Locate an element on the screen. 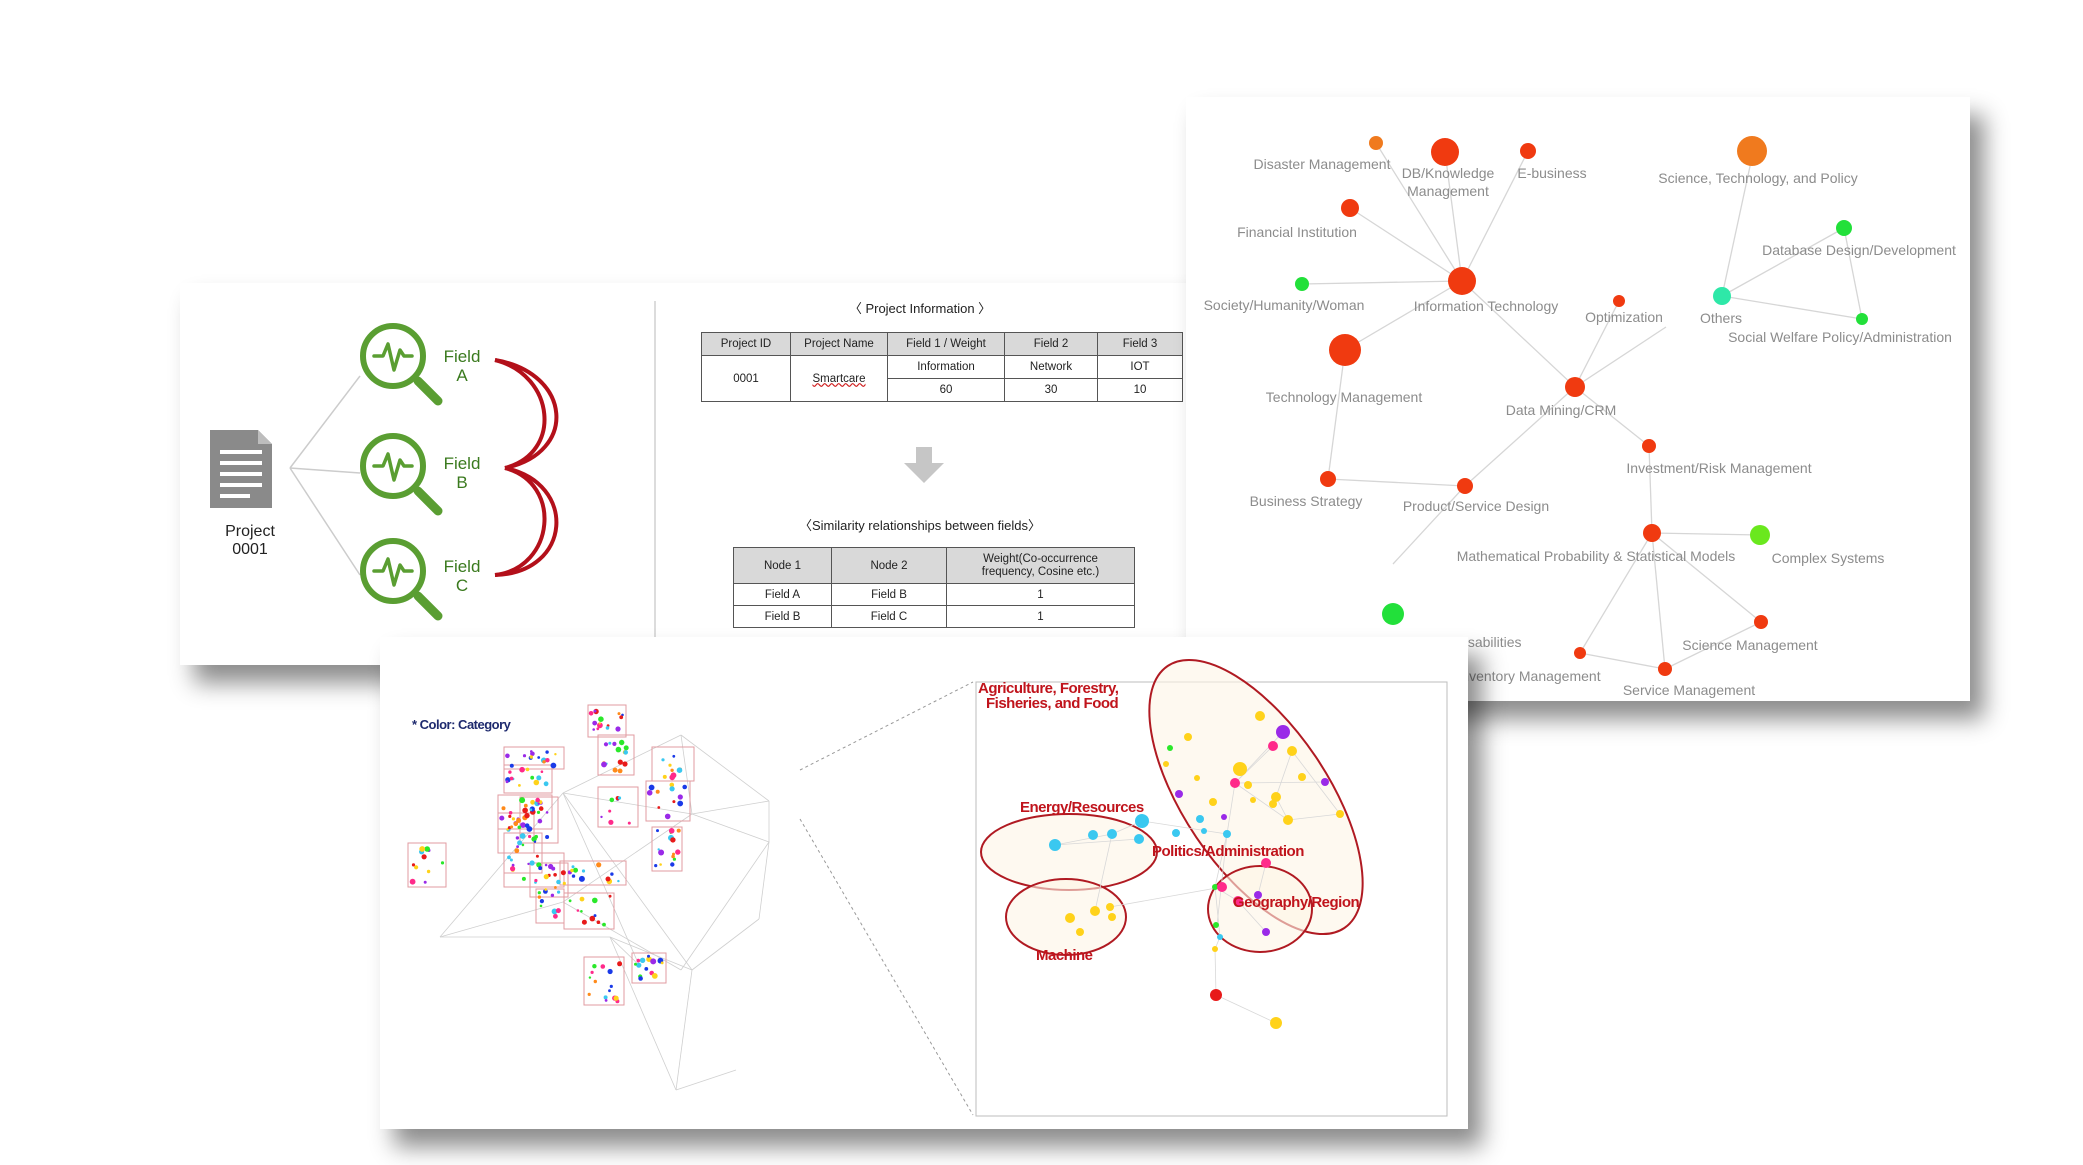 This screenshot has height=1165, width=2083. project-id-label: 0001 is located at coordinates (250, 549).